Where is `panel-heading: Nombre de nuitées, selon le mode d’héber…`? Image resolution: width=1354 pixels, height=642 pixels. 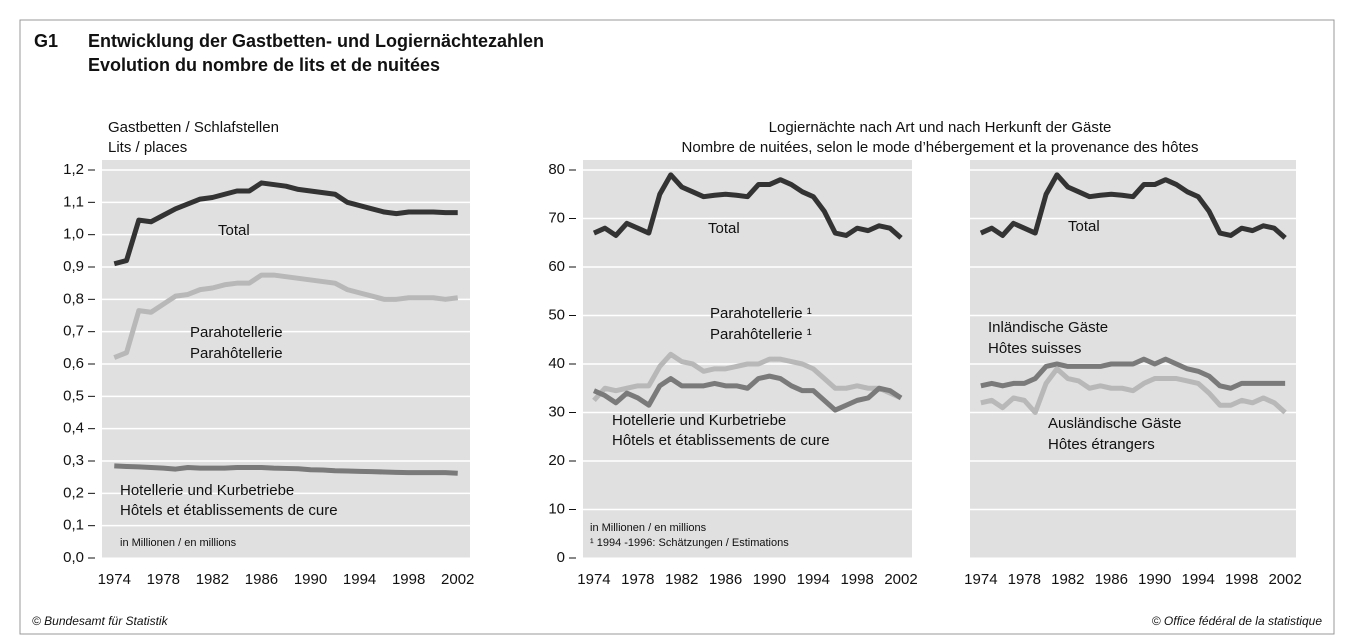 panel-heading: Nombre de nuitées, selon le mode d’héber… is located at coordinates (940, 147).